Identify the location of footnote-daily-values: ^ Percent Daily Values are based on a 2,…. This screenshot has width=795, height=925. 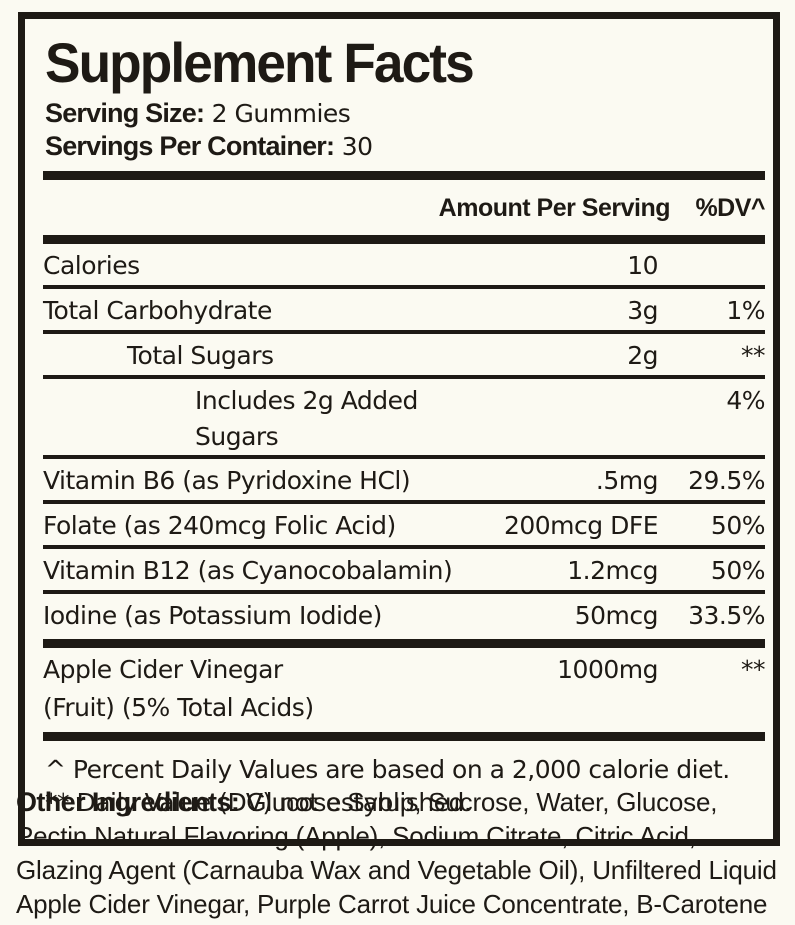
(387, 769).